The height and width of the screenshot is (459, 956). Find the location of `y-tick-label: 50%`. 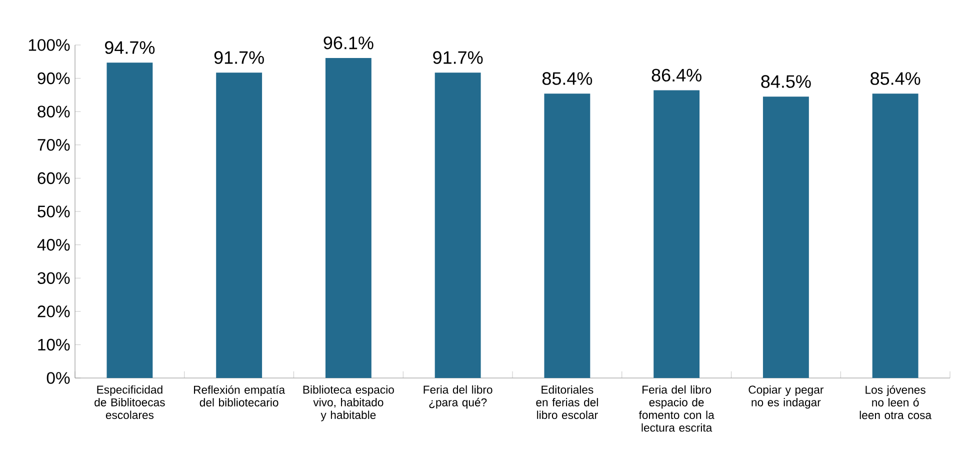

y-tick-label: 50% is located at coordinates (54, 212).